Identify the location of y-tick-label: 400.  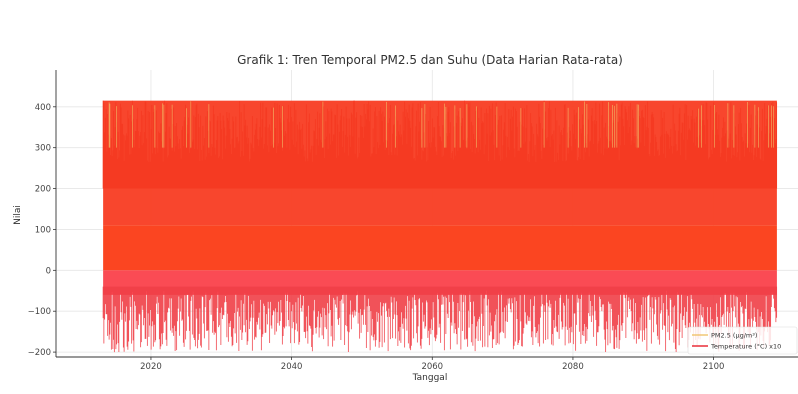
(43, 108).